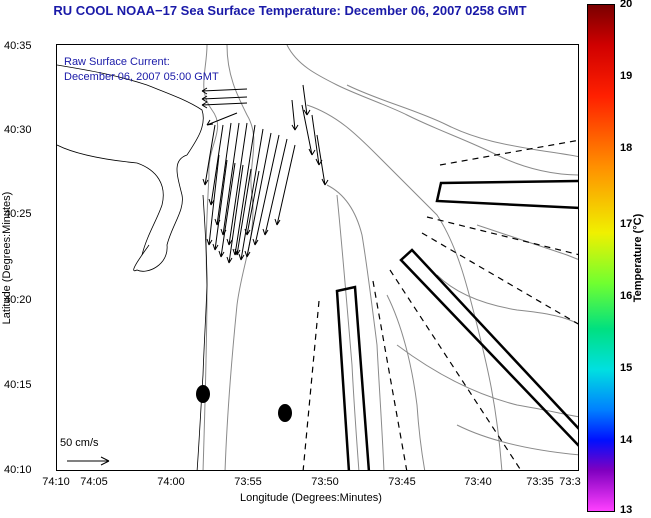 The width and height of the screenshot is (651, 518). Describe the element at coordinates (141, 77) in the screenshot. I see `annotation-line-2: December 06, 2007 05:00 GMT` at that location.